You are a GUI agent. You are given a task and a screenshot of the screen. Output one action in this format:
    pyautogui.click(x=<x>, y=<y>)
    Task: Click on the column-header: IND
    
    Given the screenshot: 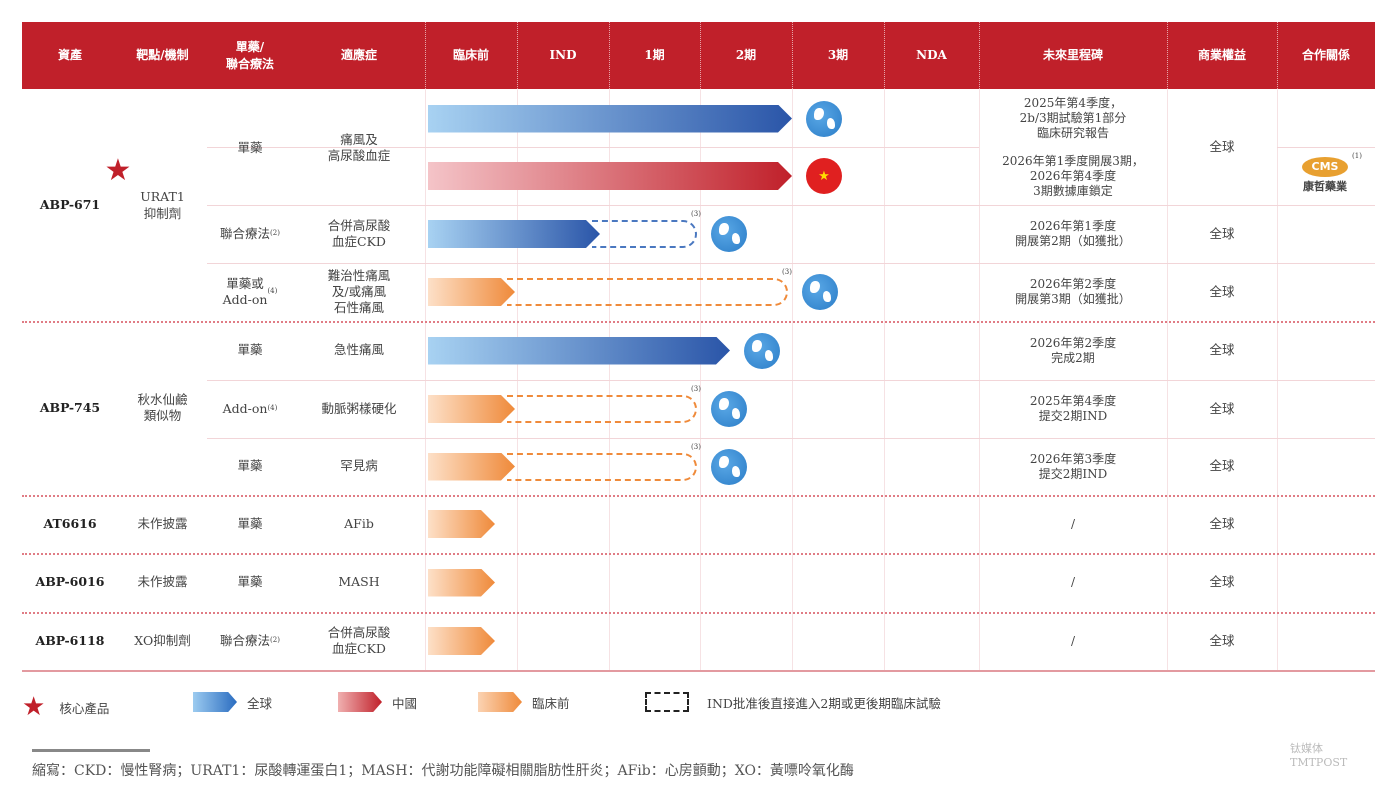 What is the action you would take?
    pyautogui.click(x=563, y=55)
    